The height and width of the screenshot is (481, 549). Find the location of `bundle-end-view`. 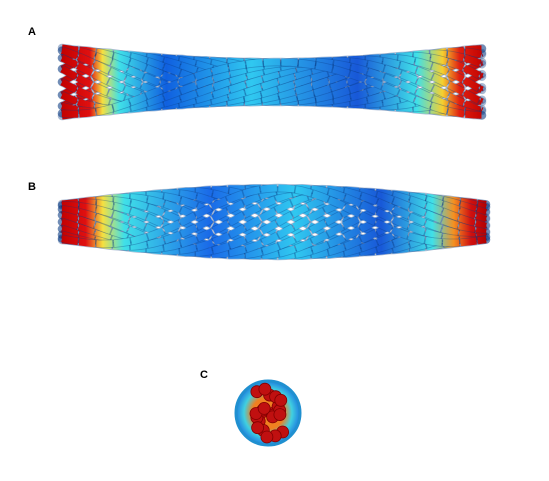

bundle-end-view is located at coordinates (268, 413).